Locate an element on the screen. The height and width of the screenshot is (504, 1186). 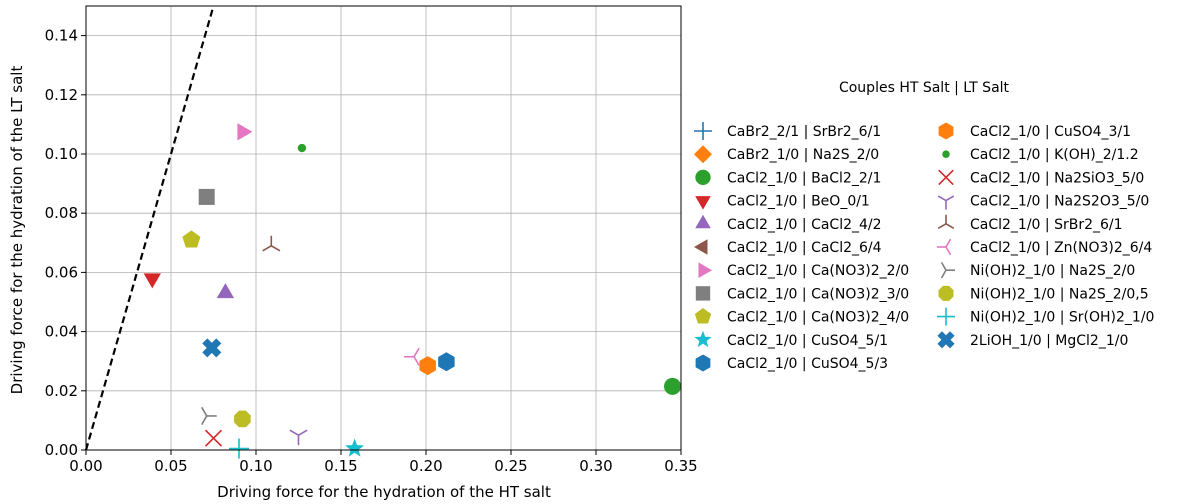
legend-item: CaCl2_1/0 | SrBr2_6/1 is located at coordinates (1030, 223).